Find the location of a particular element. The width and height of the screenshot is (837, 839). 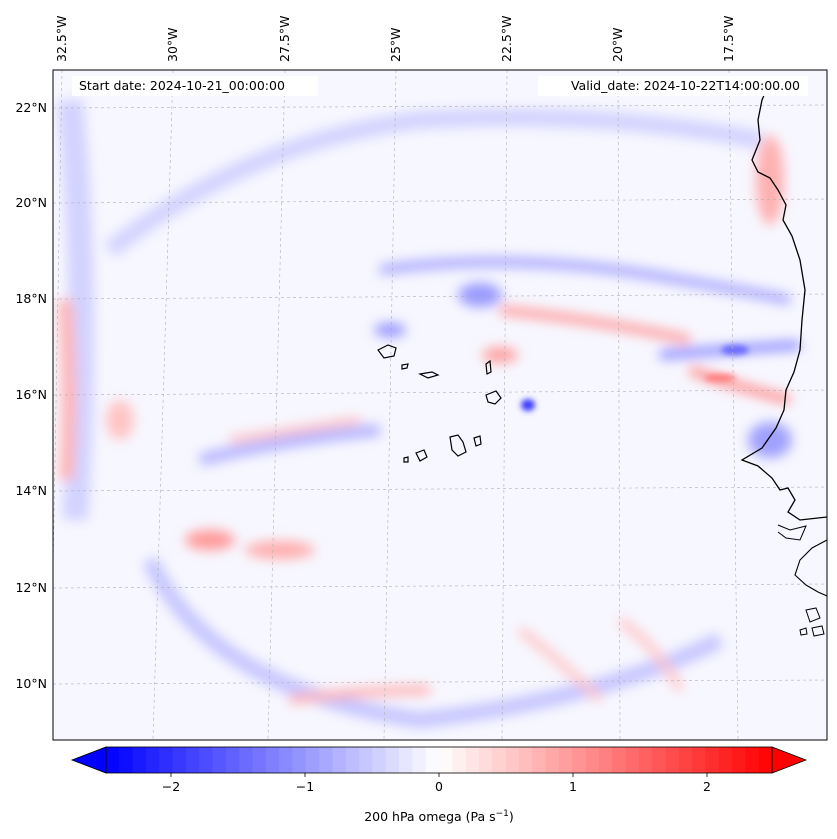

lat-tick-20n: 20°N is located at coordinates (31, 202).